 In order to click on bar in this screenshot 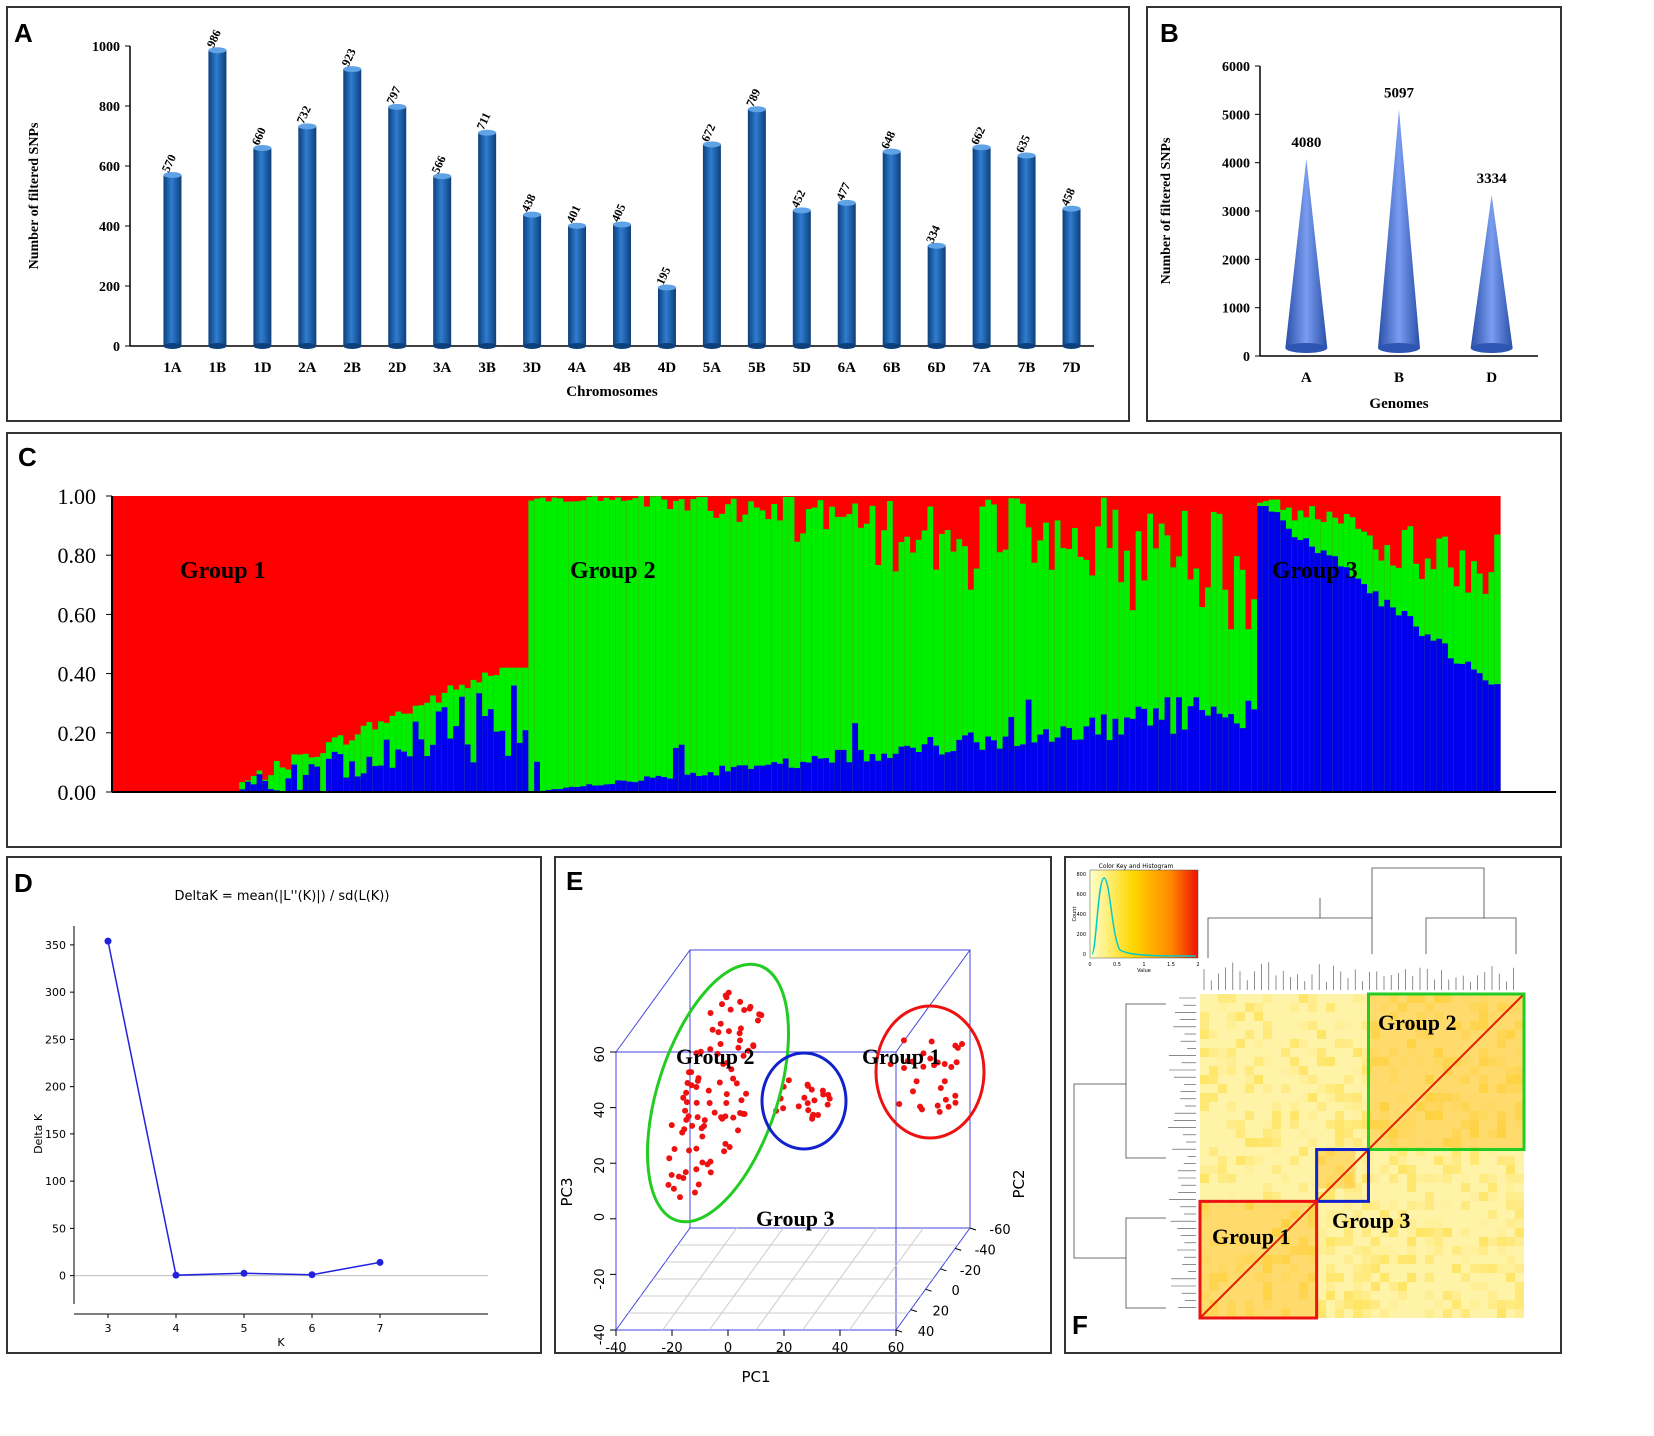, I will do `click(981, 246)`.